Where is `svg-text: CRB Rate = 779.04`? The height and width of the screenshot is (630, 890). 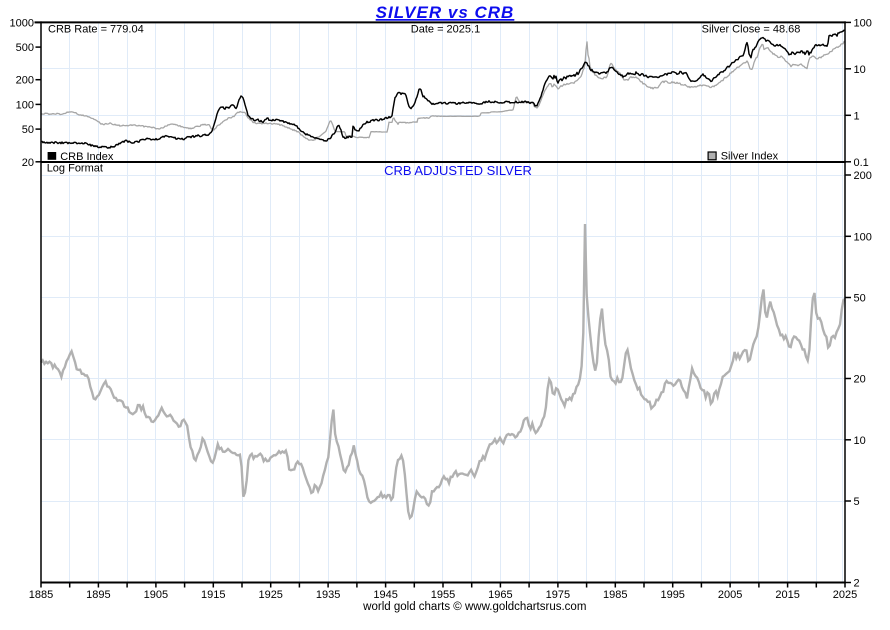 svg-text: CRB Rate = 779.04 is located at coordinates (96, 30).